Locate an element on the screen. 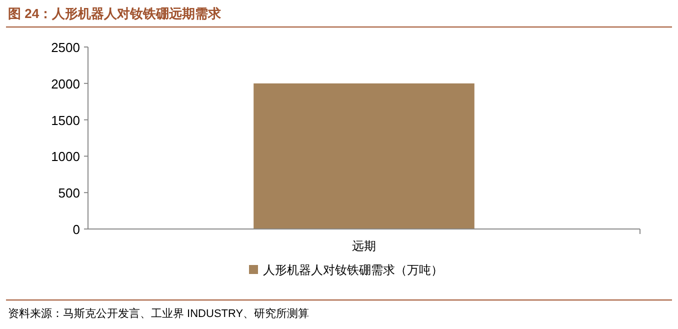 The image size is (678, 329). y-tick-label: 500 is located at coordinates (69, 193).